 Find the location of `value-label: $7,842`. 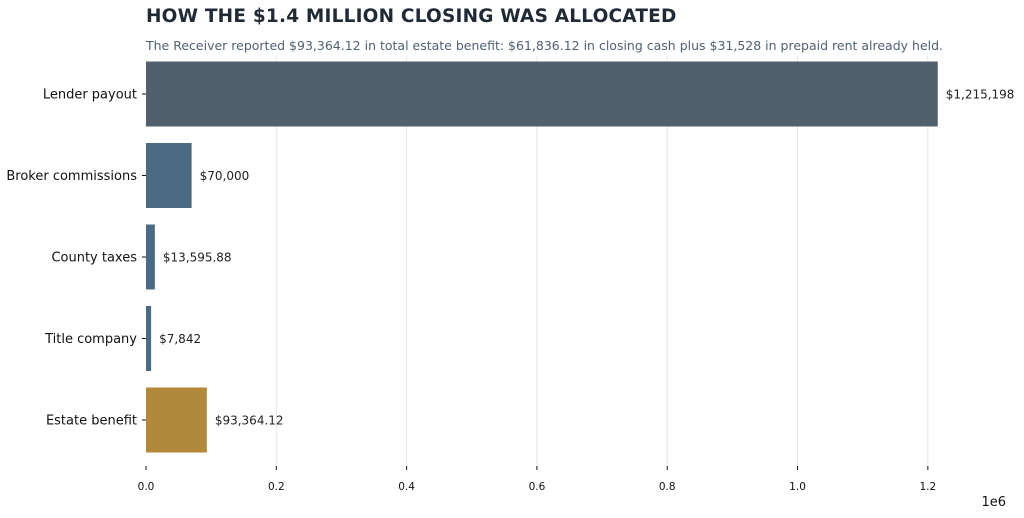

value-label: $7,842 is located at coordinates (180, 339).